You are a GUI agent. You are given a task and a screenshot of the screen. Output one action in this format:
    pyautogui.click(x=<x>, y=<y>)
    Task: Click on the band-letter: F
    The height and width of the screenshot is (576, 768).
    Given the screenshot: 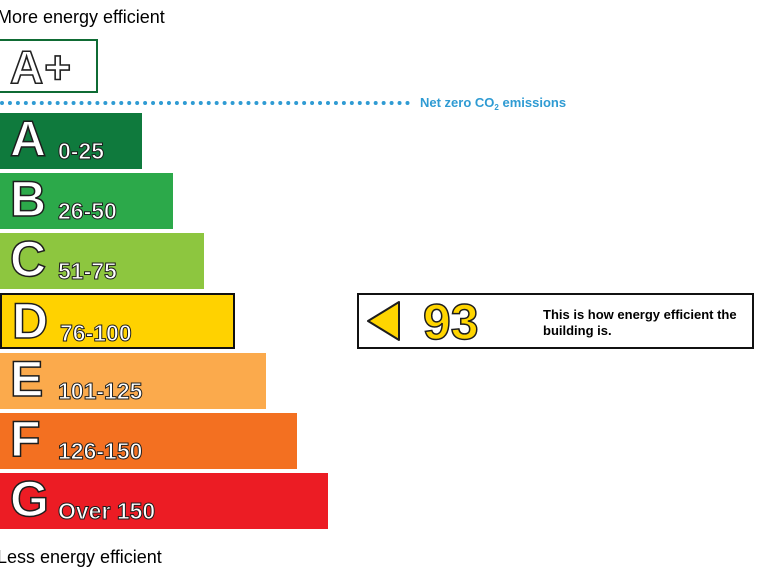 What is the action you would take?
    pyautogui.click(x=25, y=439)
    